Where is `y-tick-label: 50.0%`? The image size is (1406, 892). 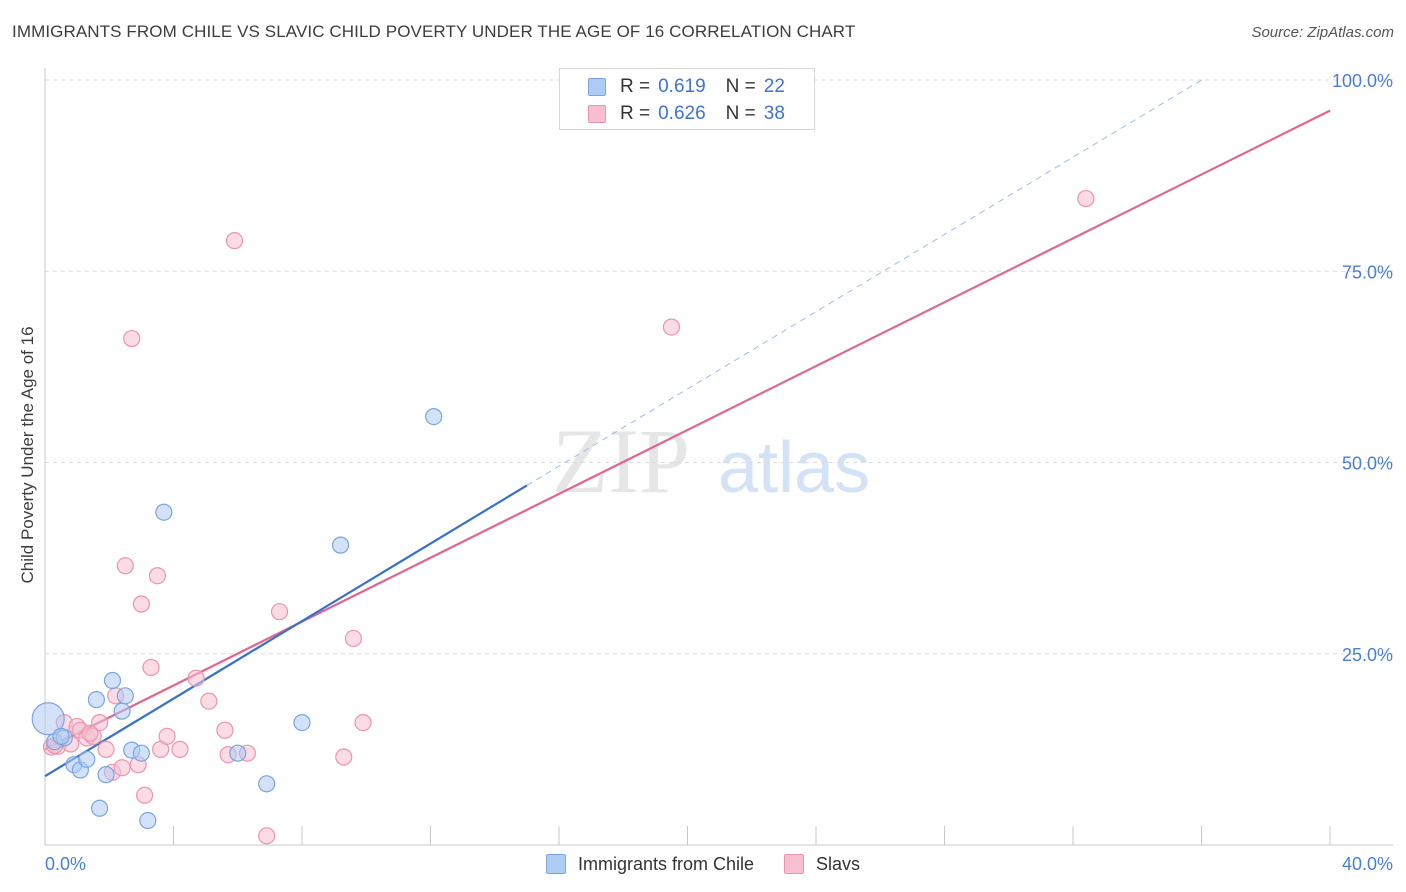
y-tick-label: 50.0% is located at coordinates (1367, 464).